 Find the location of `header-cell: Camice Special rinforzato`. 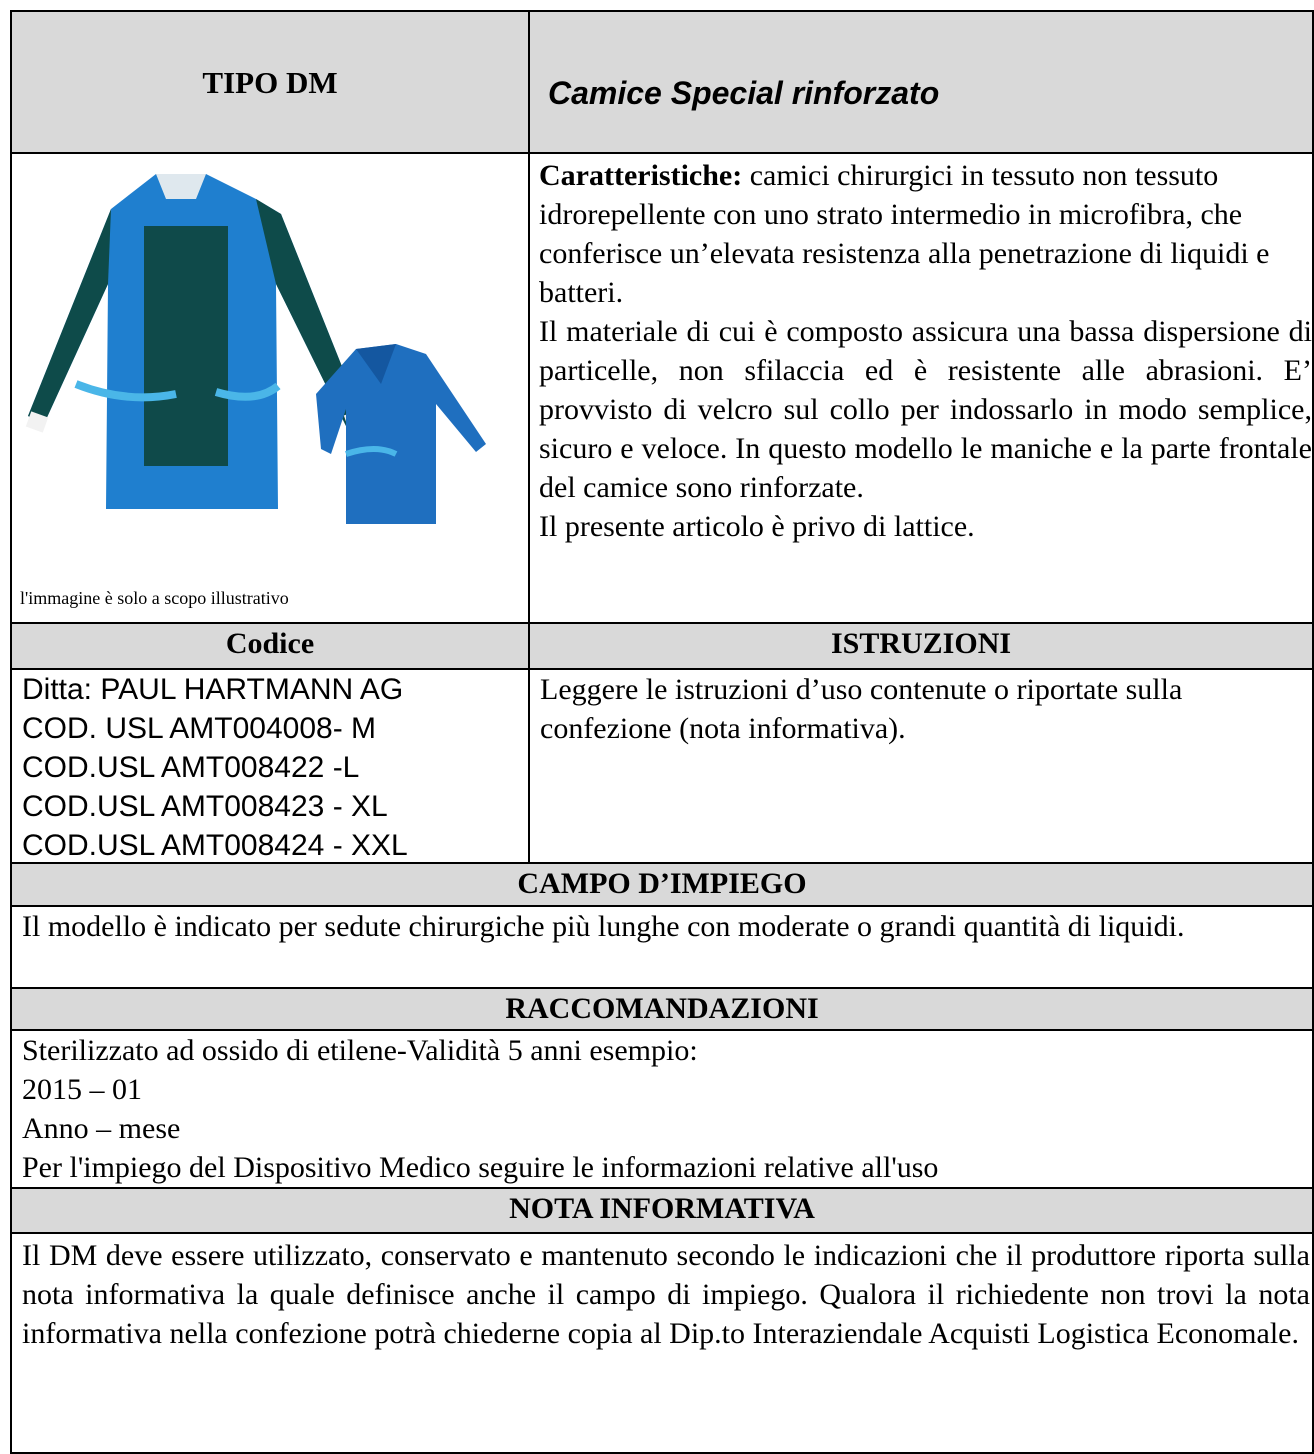

header-cell: Camice Special rinforzato is located at coordinates (921, 82).